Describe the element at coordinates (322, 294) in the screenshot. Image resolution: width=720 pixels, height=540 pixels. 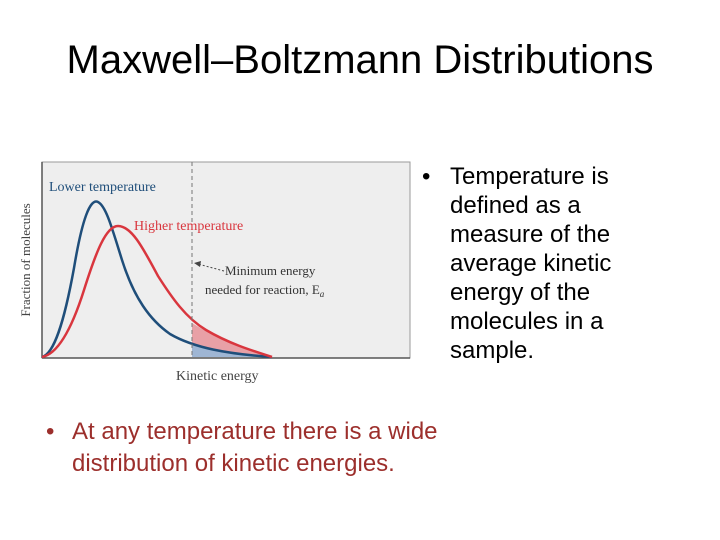
I see `ea-subscript: a` at that location.